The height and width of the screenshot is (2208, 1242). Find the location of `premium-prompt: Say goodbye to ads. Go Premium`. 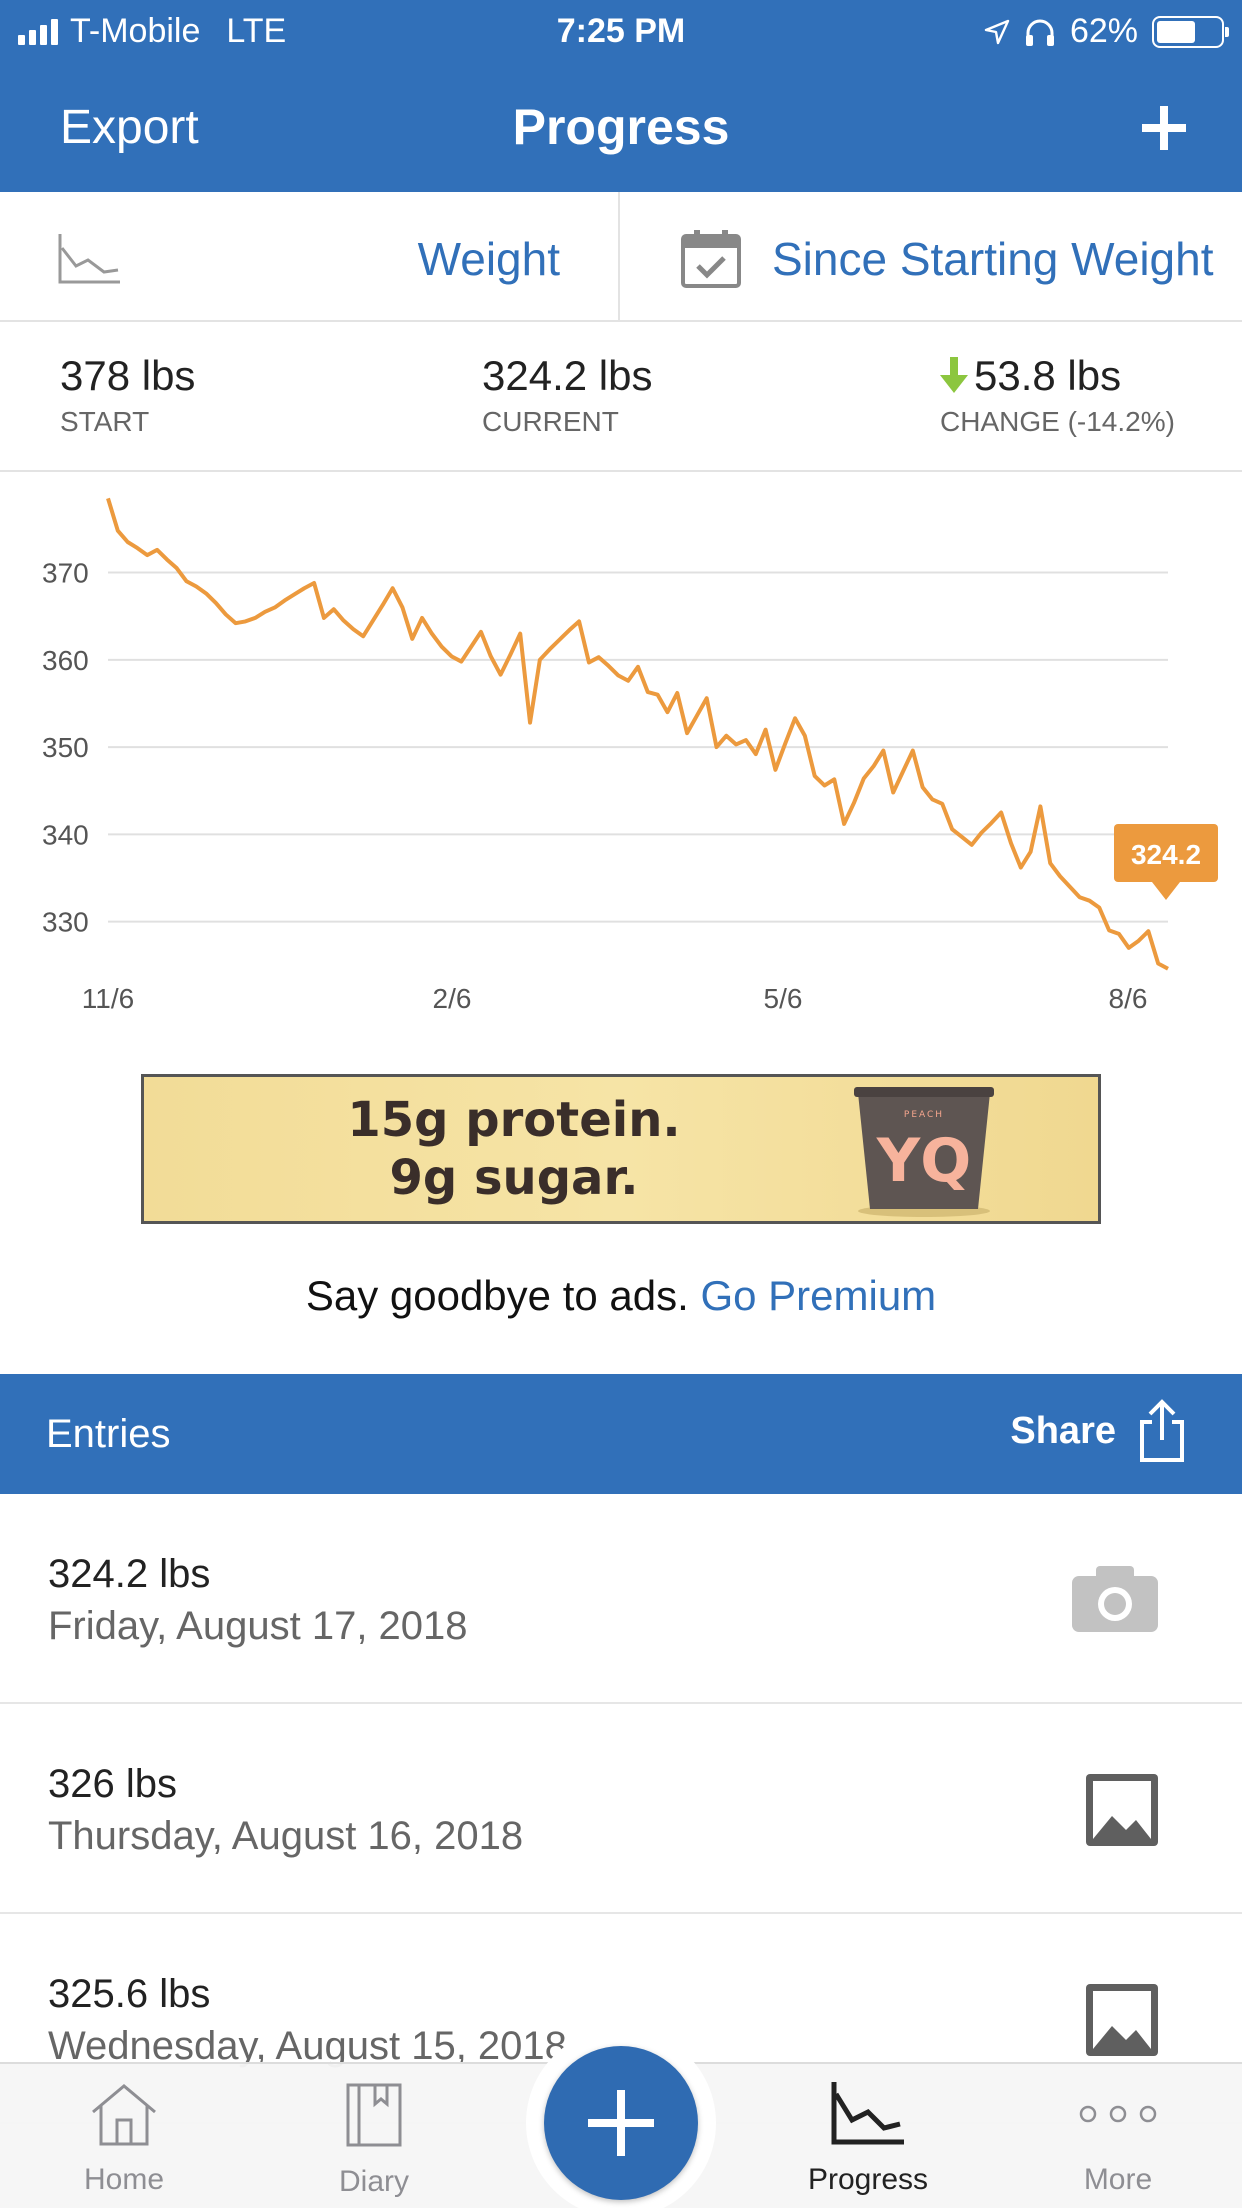

premium-prompt: Say goodbye to ads. Go Premium is located at coordinates (621, 1296).